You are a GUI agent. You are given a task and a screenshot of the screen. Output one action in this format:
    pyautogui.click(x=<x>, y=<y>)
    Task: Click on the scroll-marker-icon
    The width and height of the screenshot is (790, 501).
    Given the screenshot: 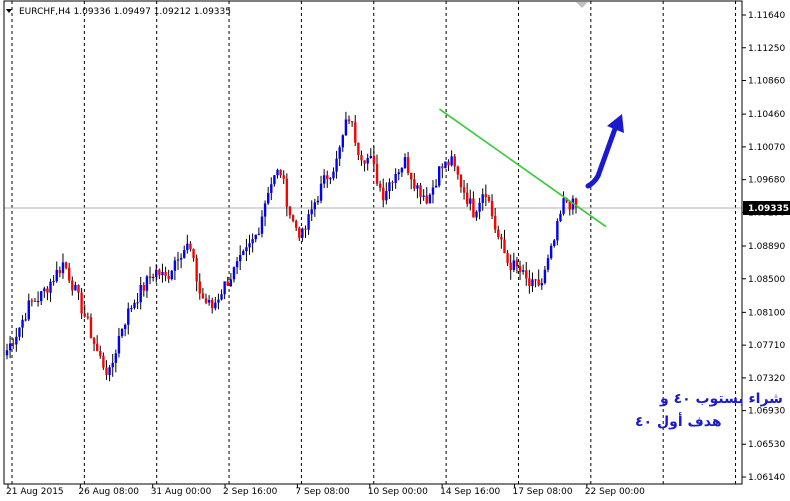 What is the action you would take?
    pyautogui.click(x=582, y=5)
    